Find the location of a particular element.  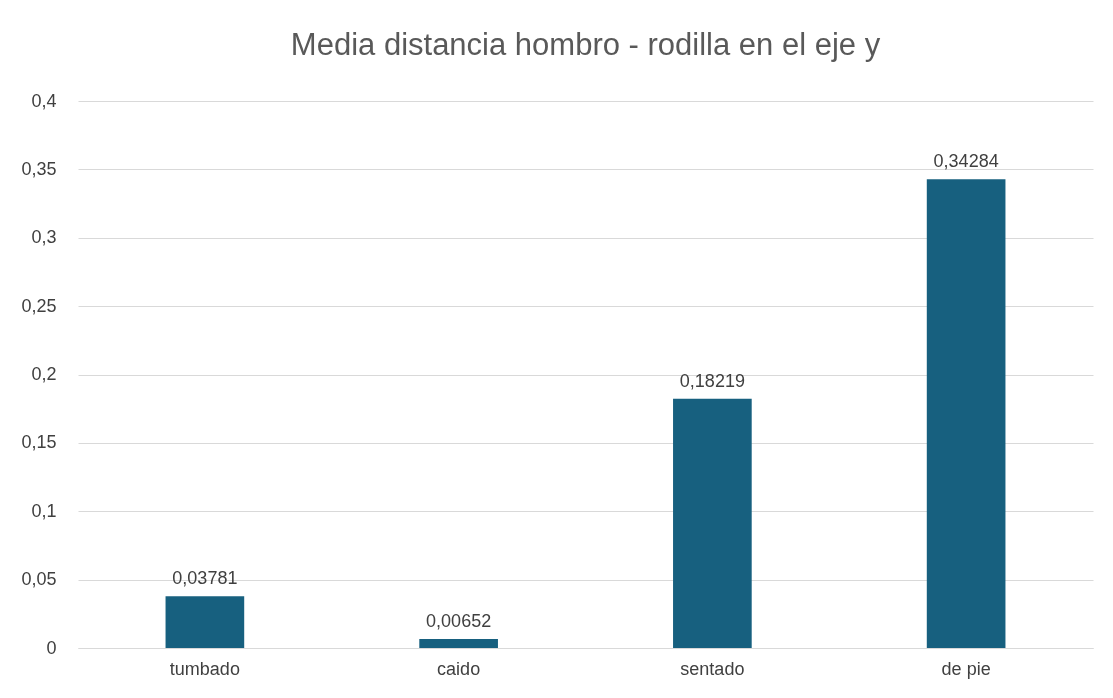

y-tick-label: 0,05 is located at coordinates (39, 579).